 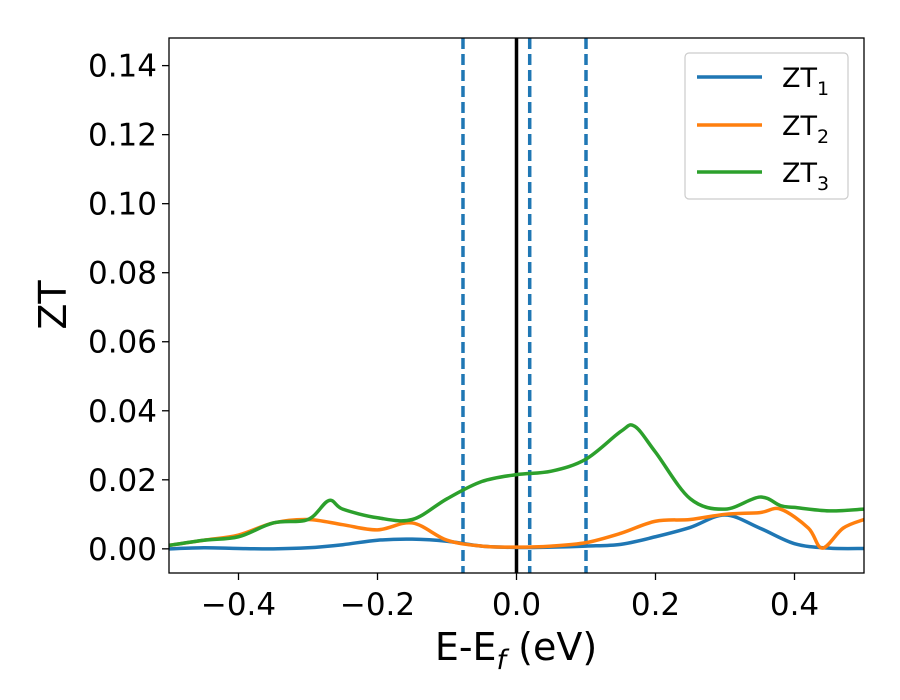 What do you see at coordinates (122, 274) in the screenshot?
I see `y-tick-label: 0.08` at bounding box center [122, 274].